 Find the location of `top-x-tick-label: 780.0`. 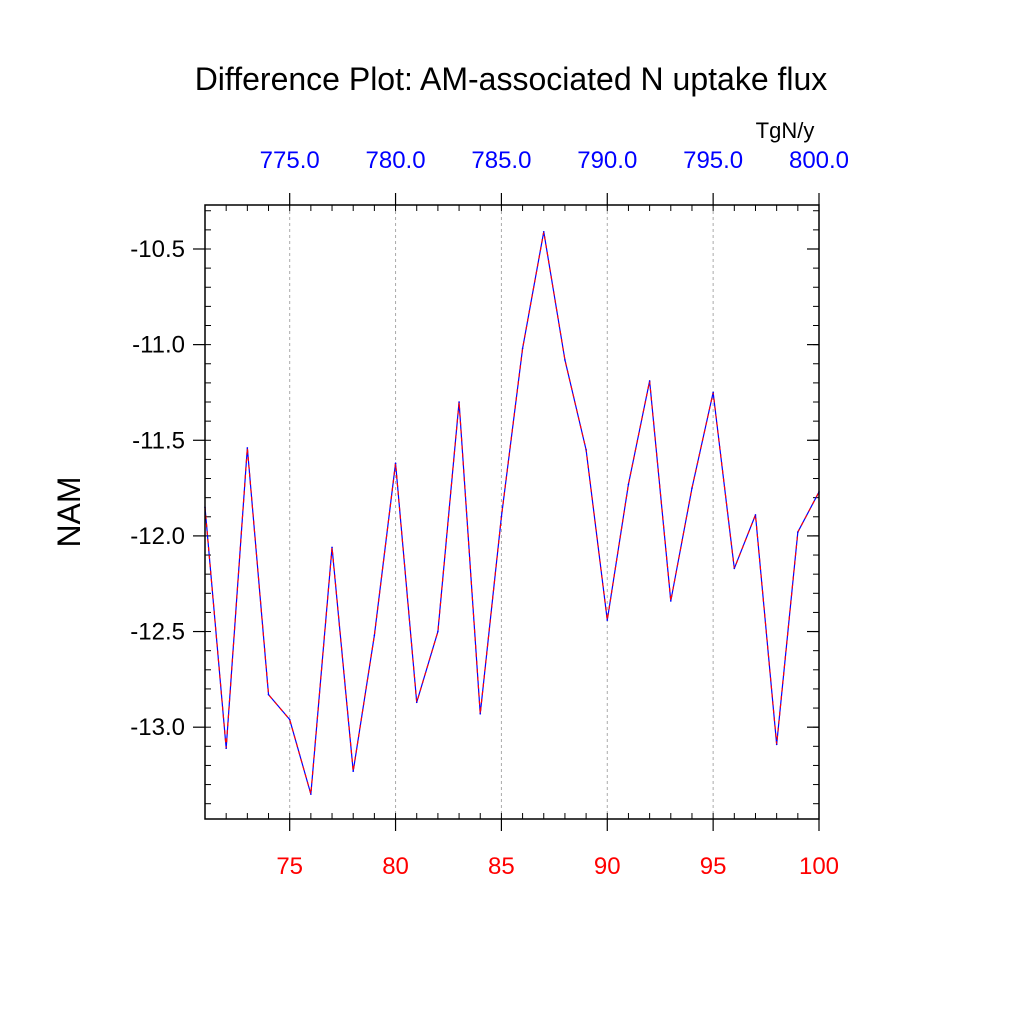

top-x-tick-label: 780.0 is located at coordinates (396, 160).